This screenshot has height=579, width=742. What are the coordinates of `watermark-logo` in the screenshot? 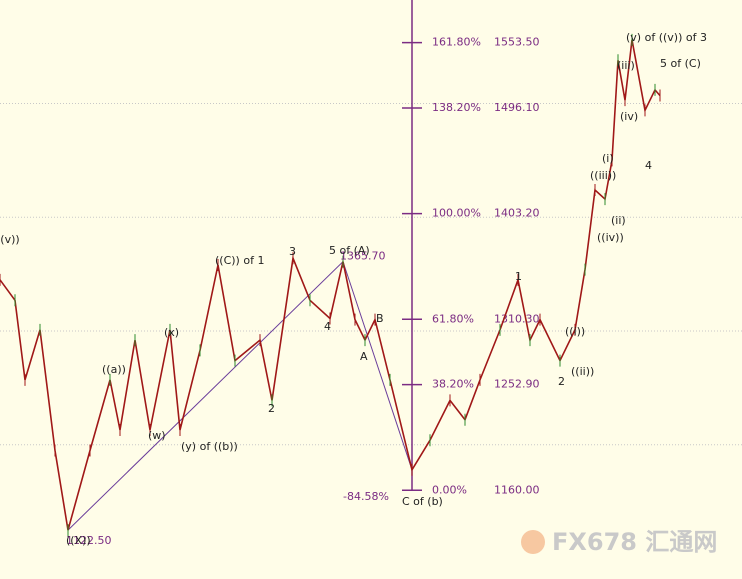 It's located at (533, 542).